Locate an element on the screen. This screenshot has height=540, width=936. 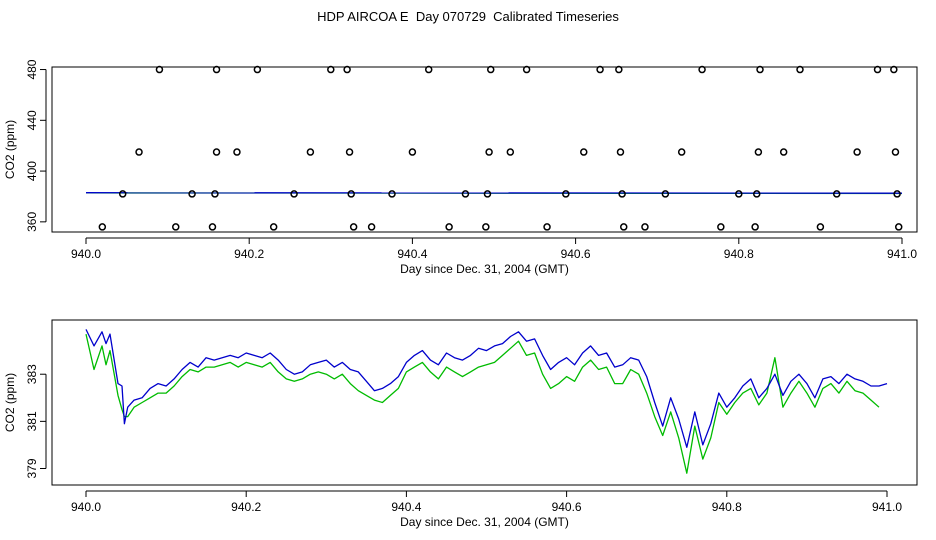
y-tick-label: 400 is located at coordinates (32, 171).